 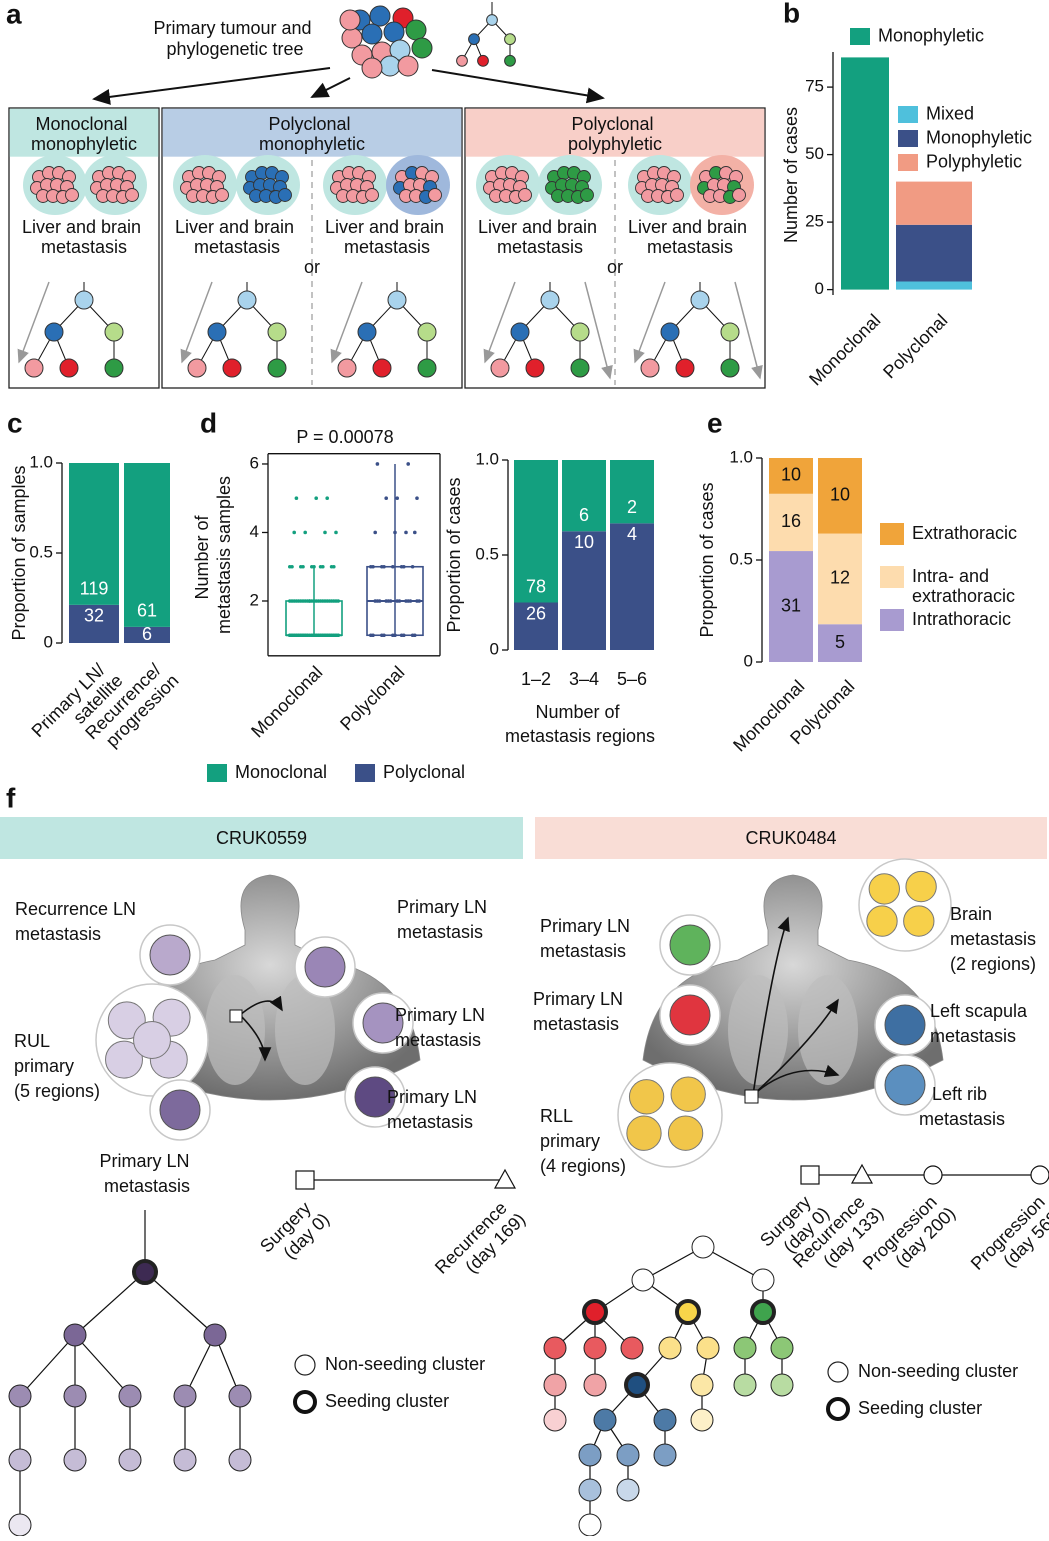 I want to click on separator-label: or, so click(x=615, y=267).